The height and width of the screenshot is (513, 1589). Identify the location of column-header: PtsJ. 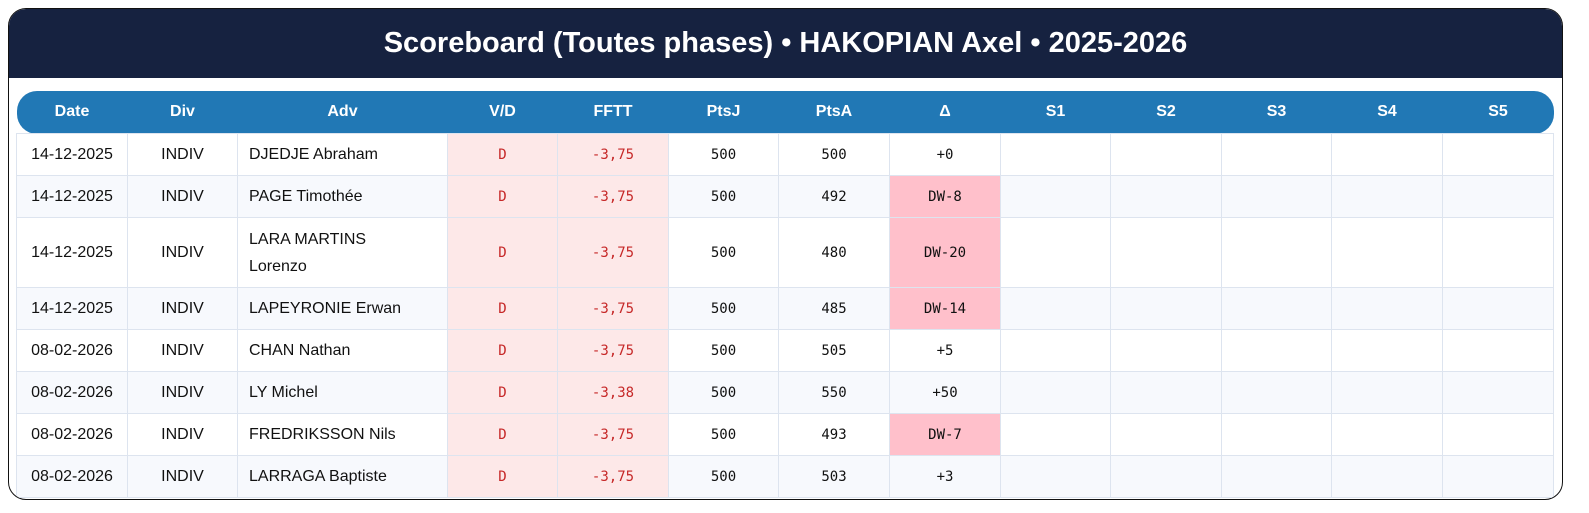
(723, 112).